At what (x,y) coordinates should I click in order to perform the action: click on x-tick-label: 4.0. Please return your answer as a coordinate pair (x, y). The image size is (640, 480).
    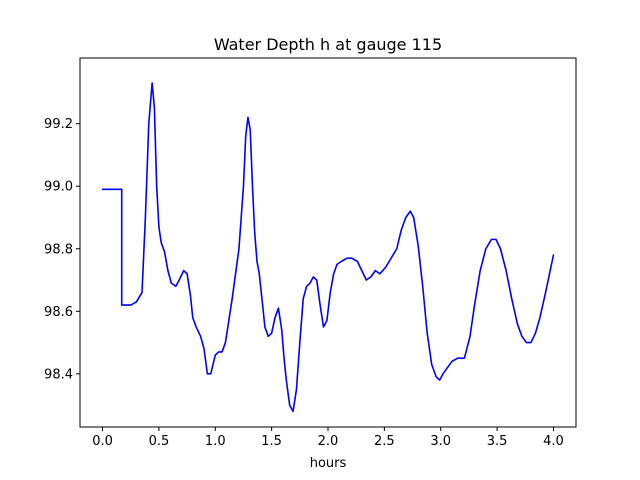
    Looking at the image, I should click on (553, 441).